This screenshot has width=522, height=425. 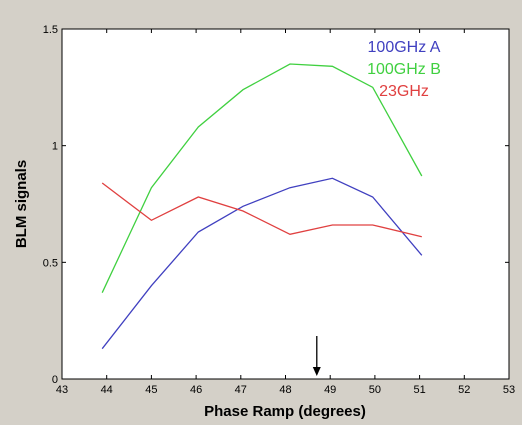 I want to click on annotation-layer, so click(x=316, y=356).